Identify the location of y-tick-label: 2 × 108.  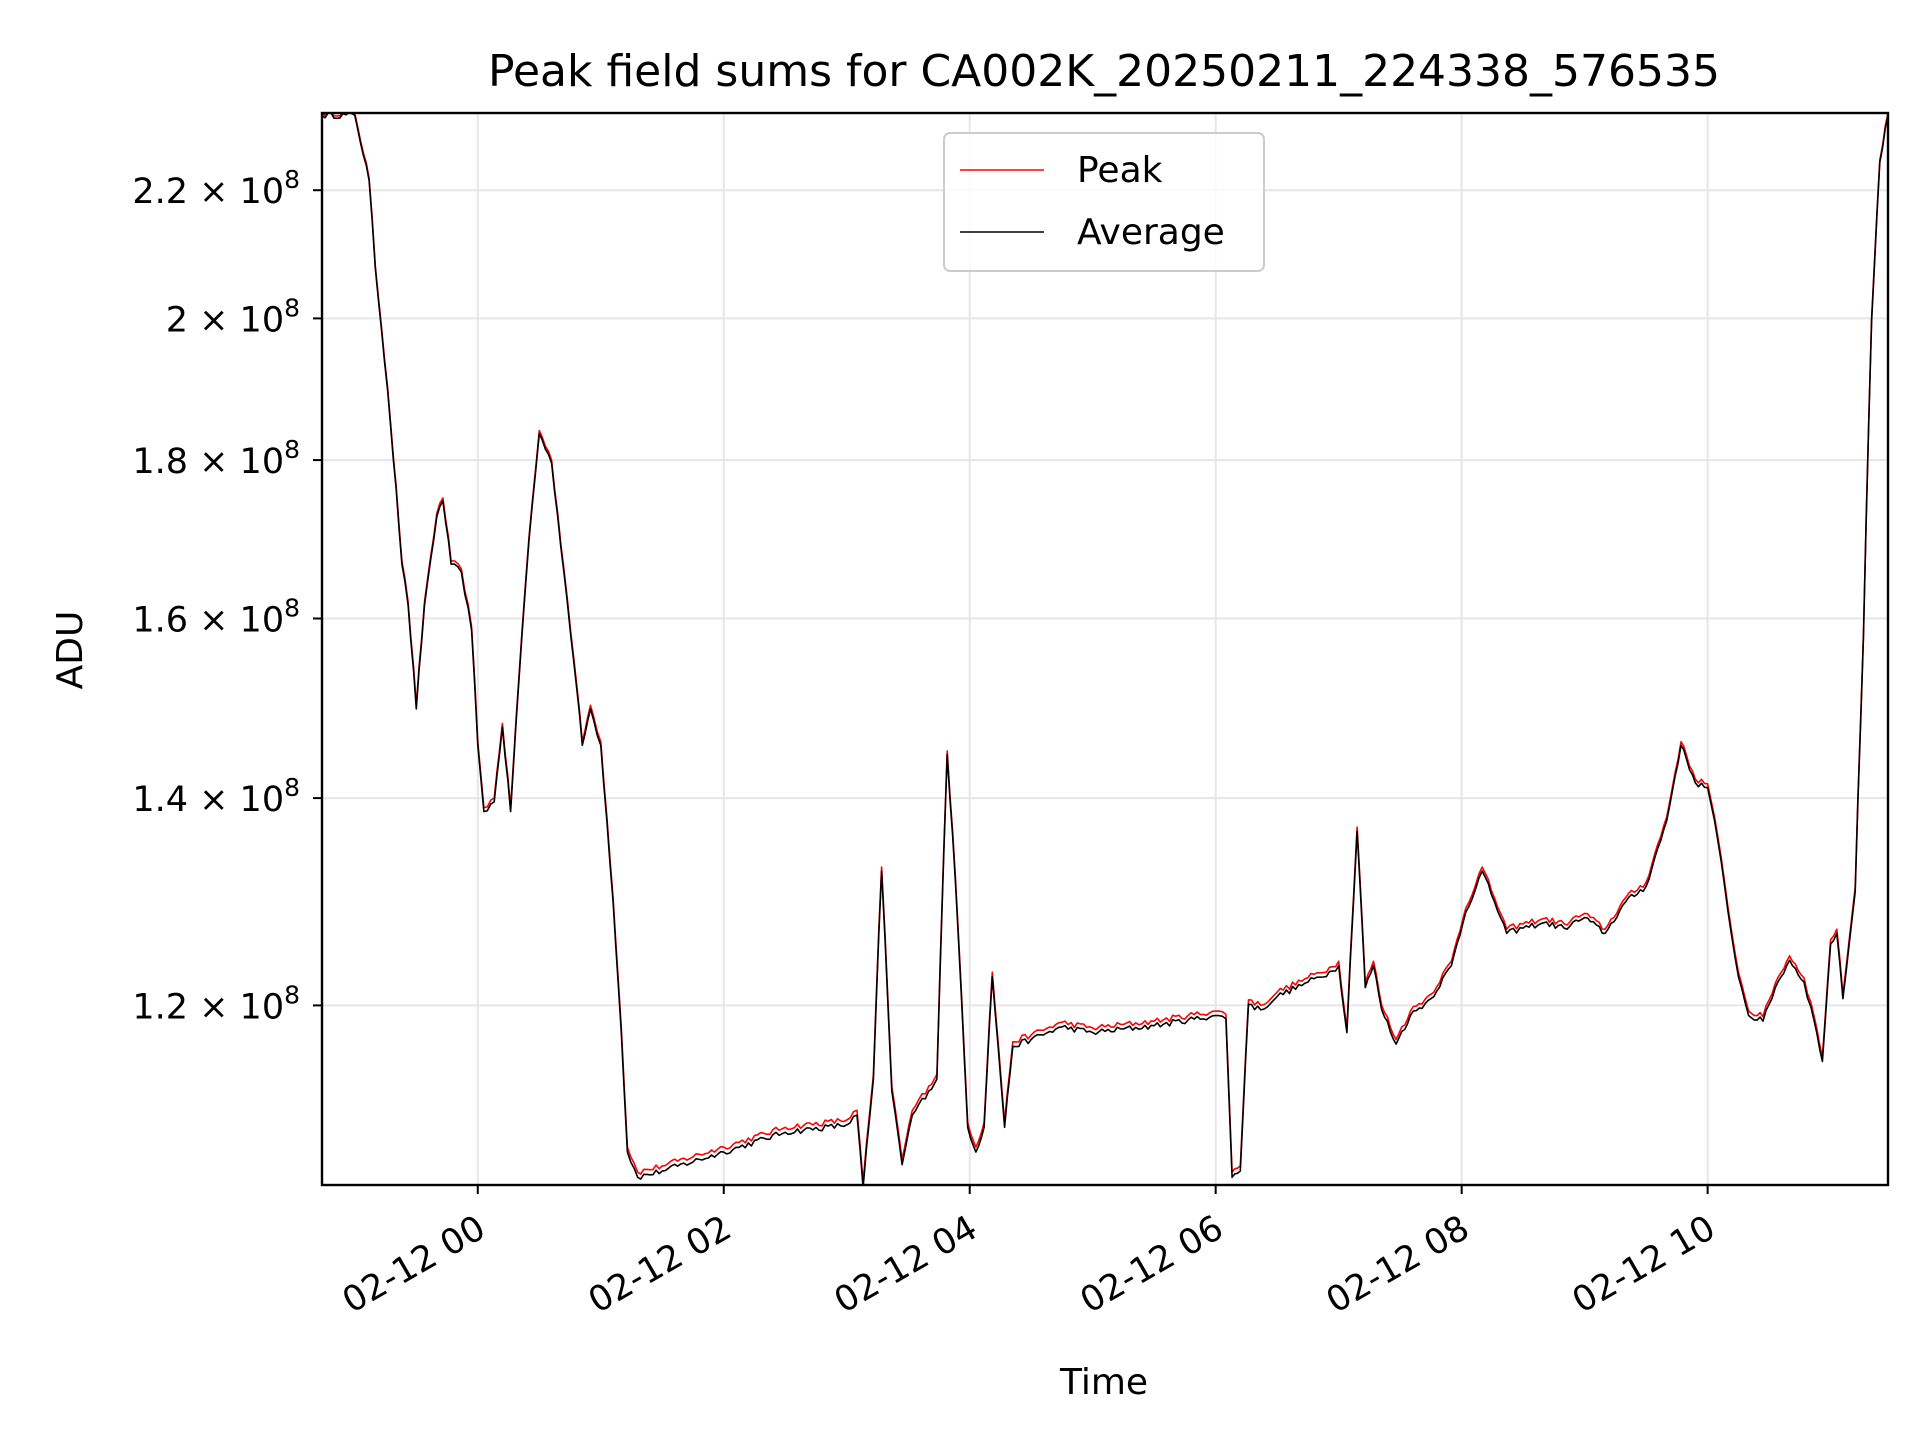
(233, 316).